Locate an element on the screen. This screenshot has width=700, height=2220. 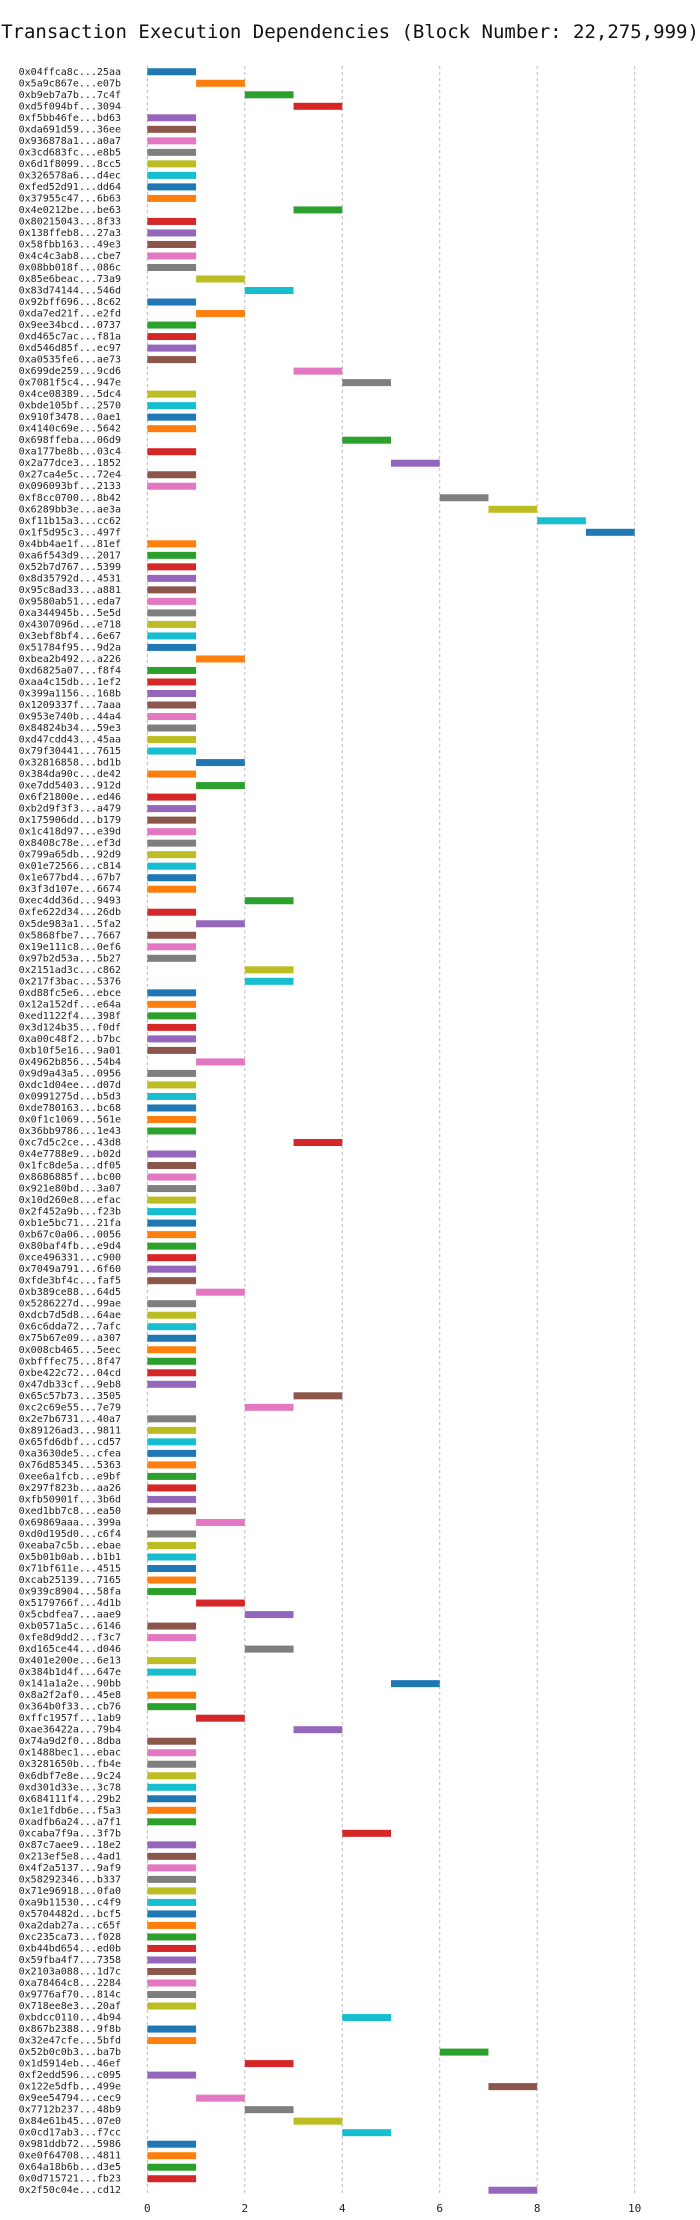
y-tick-label: 0x52b0c0b3...ba7b is located at coordinates (70, 2052).